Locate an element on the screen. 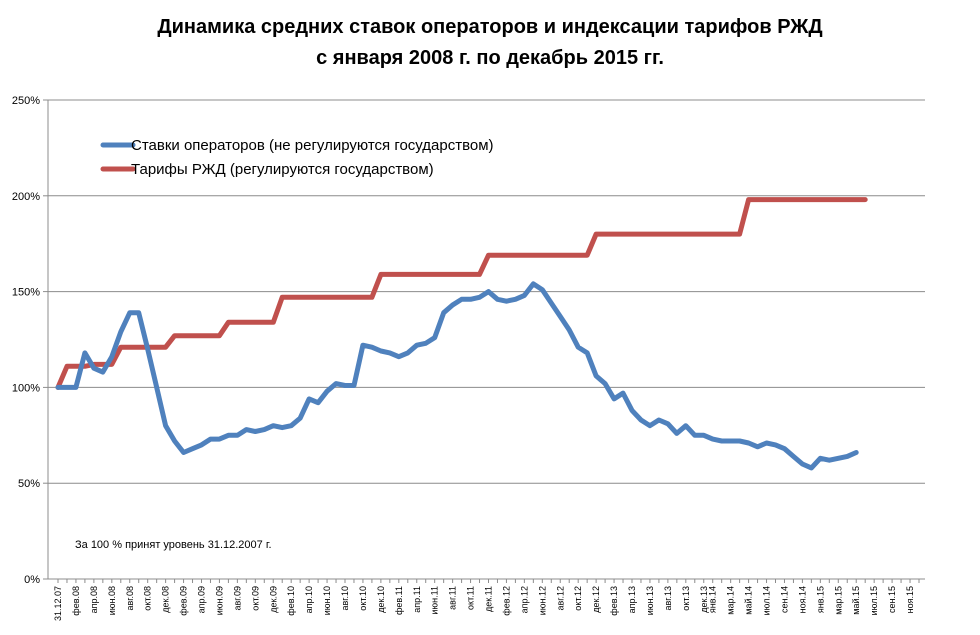  x-tick-label: авг.11 is located at coordinates (453, 598).